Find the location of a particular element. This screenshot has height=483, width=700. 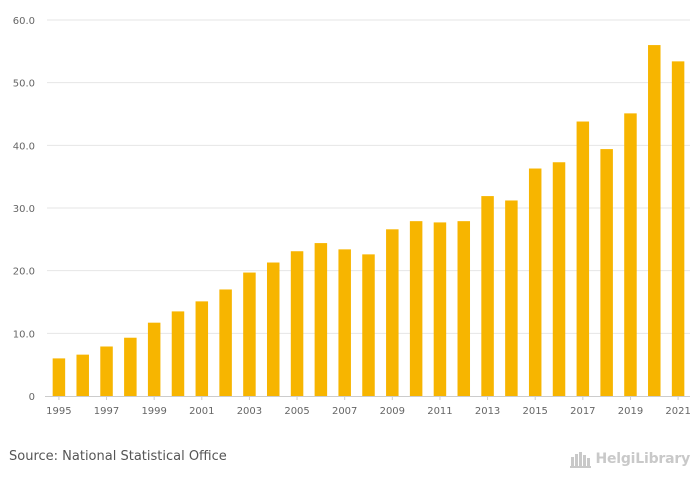

x-tick-label-1999: 1999 is located at coordinates (153, 411).